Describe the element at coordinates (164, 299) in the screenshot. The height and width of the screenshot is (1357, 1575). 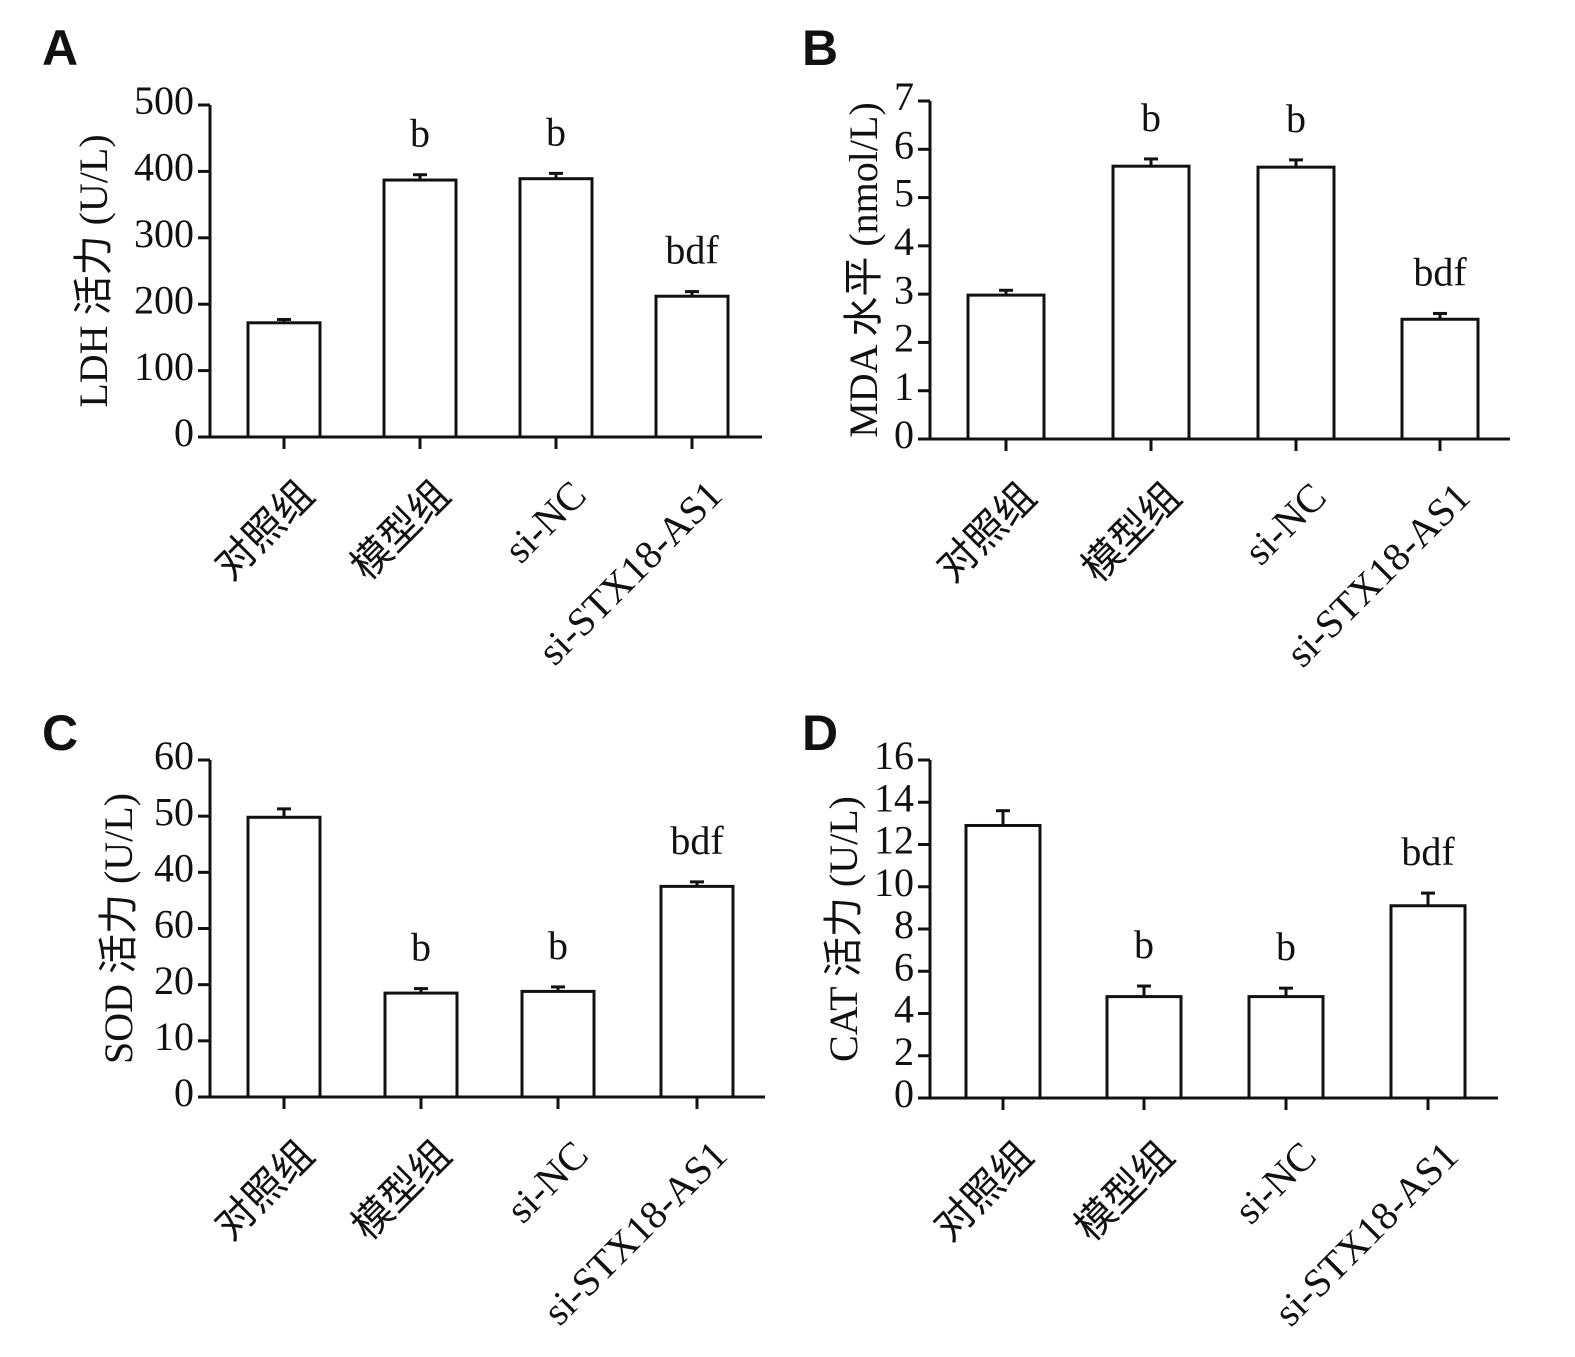
I see `y-tick-label: 200` at that location.